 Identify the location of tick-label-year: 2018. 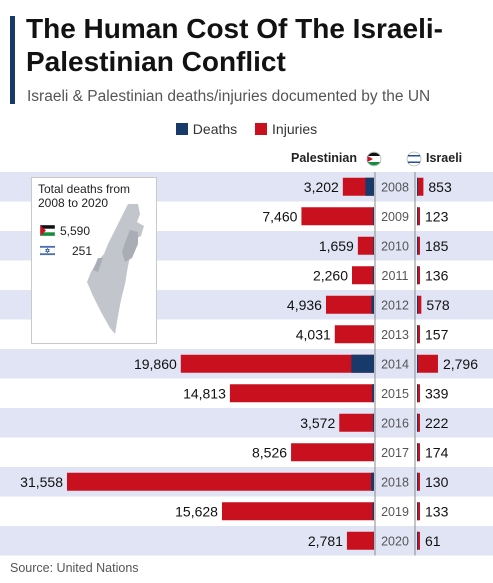
(395, 482).